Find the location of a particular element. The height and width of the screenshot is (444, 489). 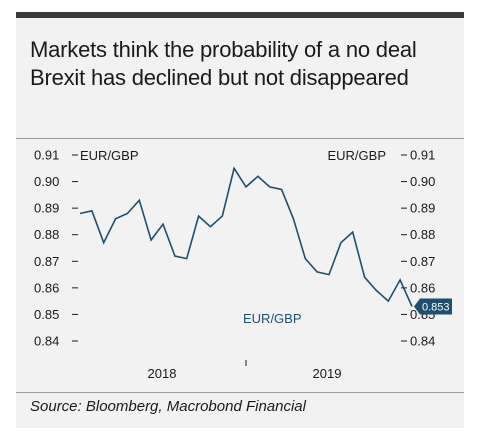

source-note: Source: Bloomberg, Macrobond Financial is located at coordinates (168, 406).